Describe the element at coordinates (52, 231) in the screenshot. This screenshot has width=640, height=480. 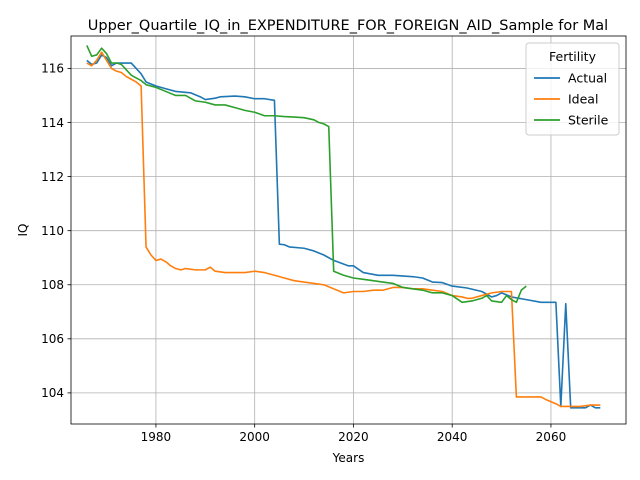
I see `y-tick-label: 110` at that location.